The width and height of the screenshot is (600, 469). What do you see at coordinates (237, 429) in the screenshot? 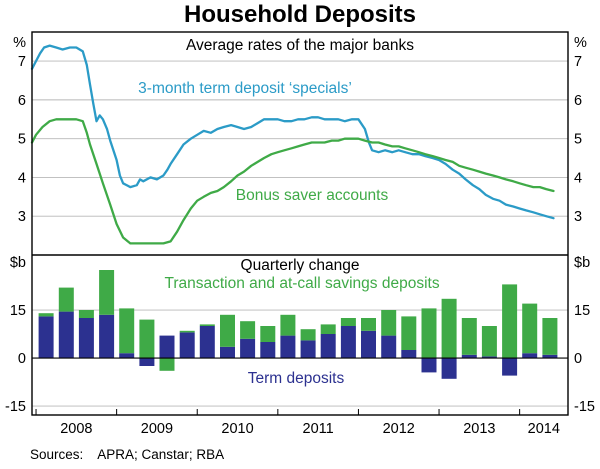
I see `xtick-label: 2010` at bounding box center [237, 429].